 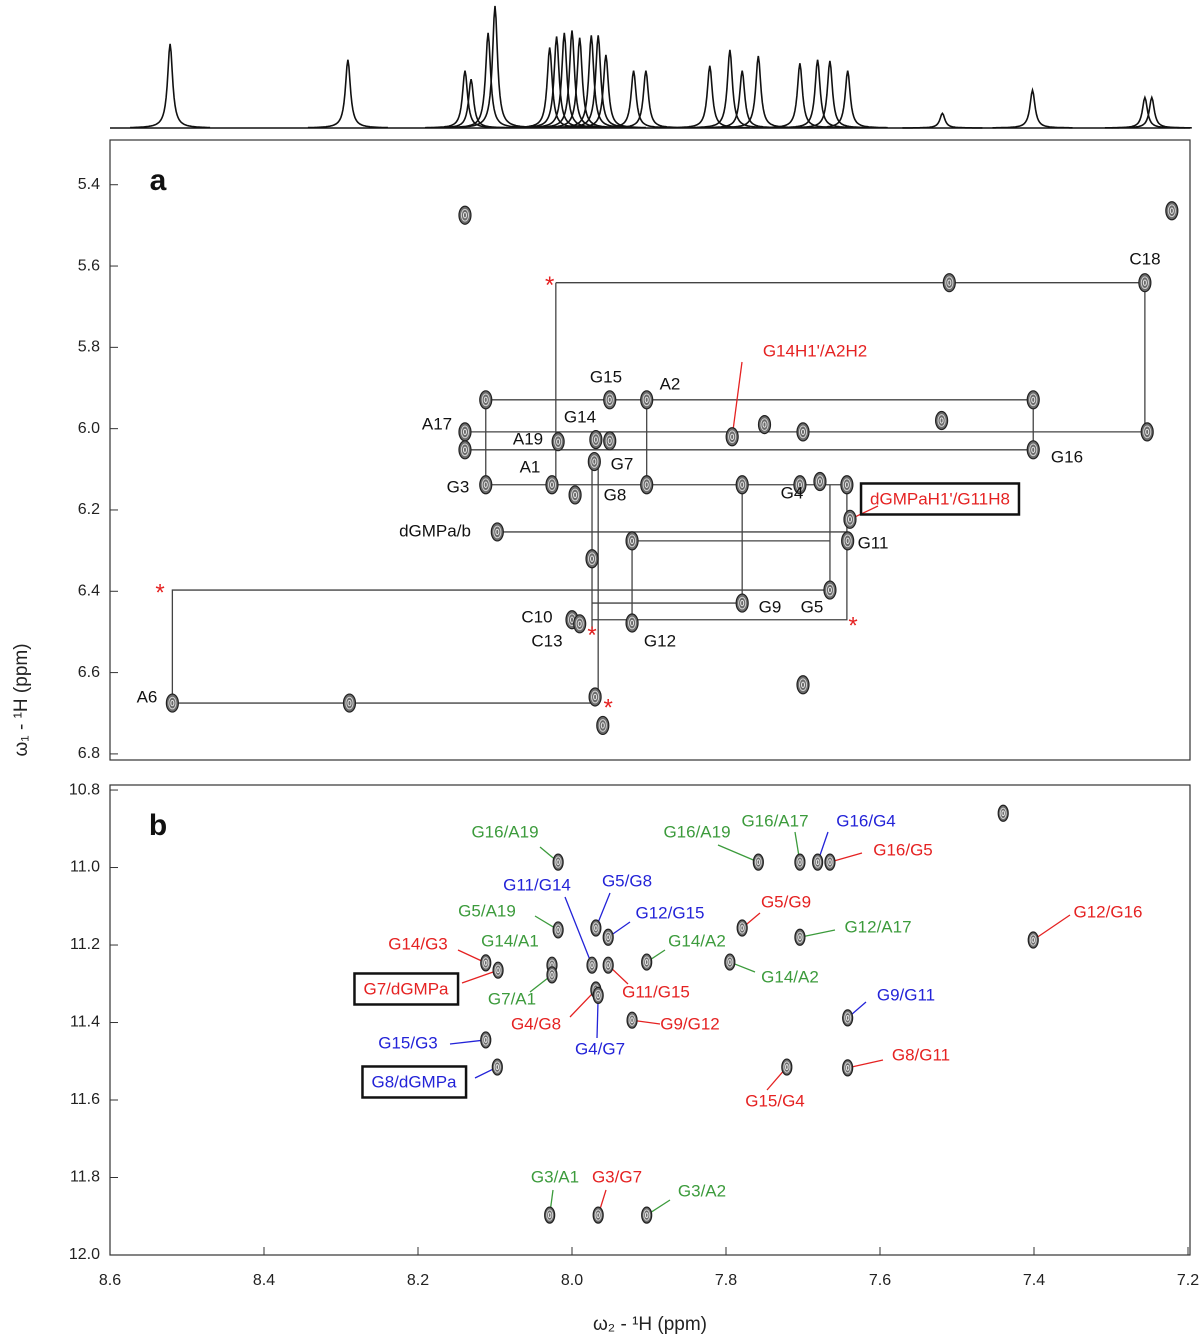 What do you see at coordinates (110, 1280) in the screenshot?
I see `x-tick-label: 8.6` at bounding box center [110, 1280].